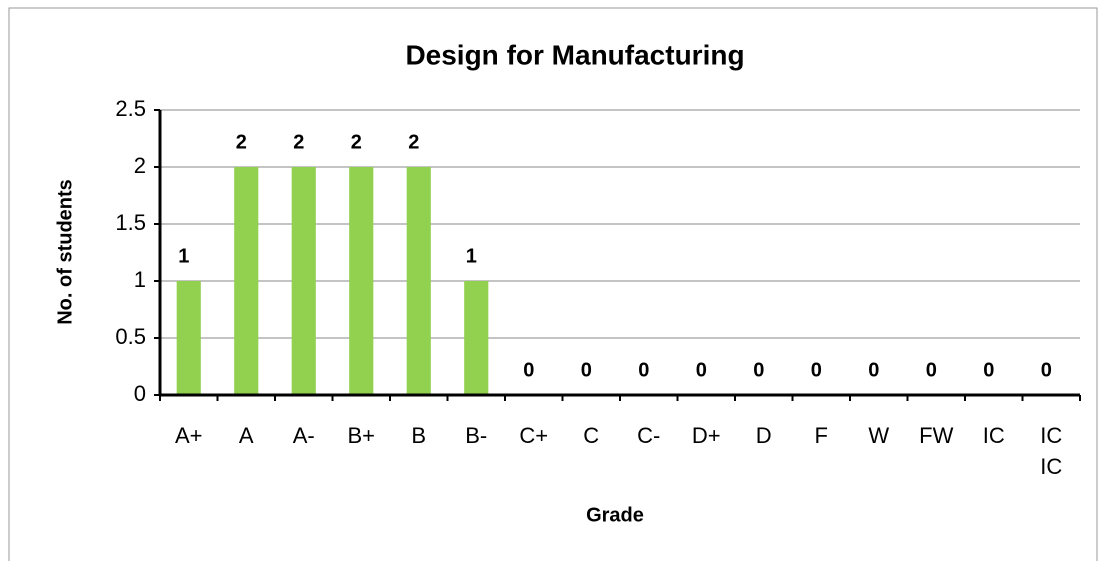  What do you see at coordinates (533, 435) in the screenshot?
I see `x-tick-label: C+` at bounding box center [533, 435].